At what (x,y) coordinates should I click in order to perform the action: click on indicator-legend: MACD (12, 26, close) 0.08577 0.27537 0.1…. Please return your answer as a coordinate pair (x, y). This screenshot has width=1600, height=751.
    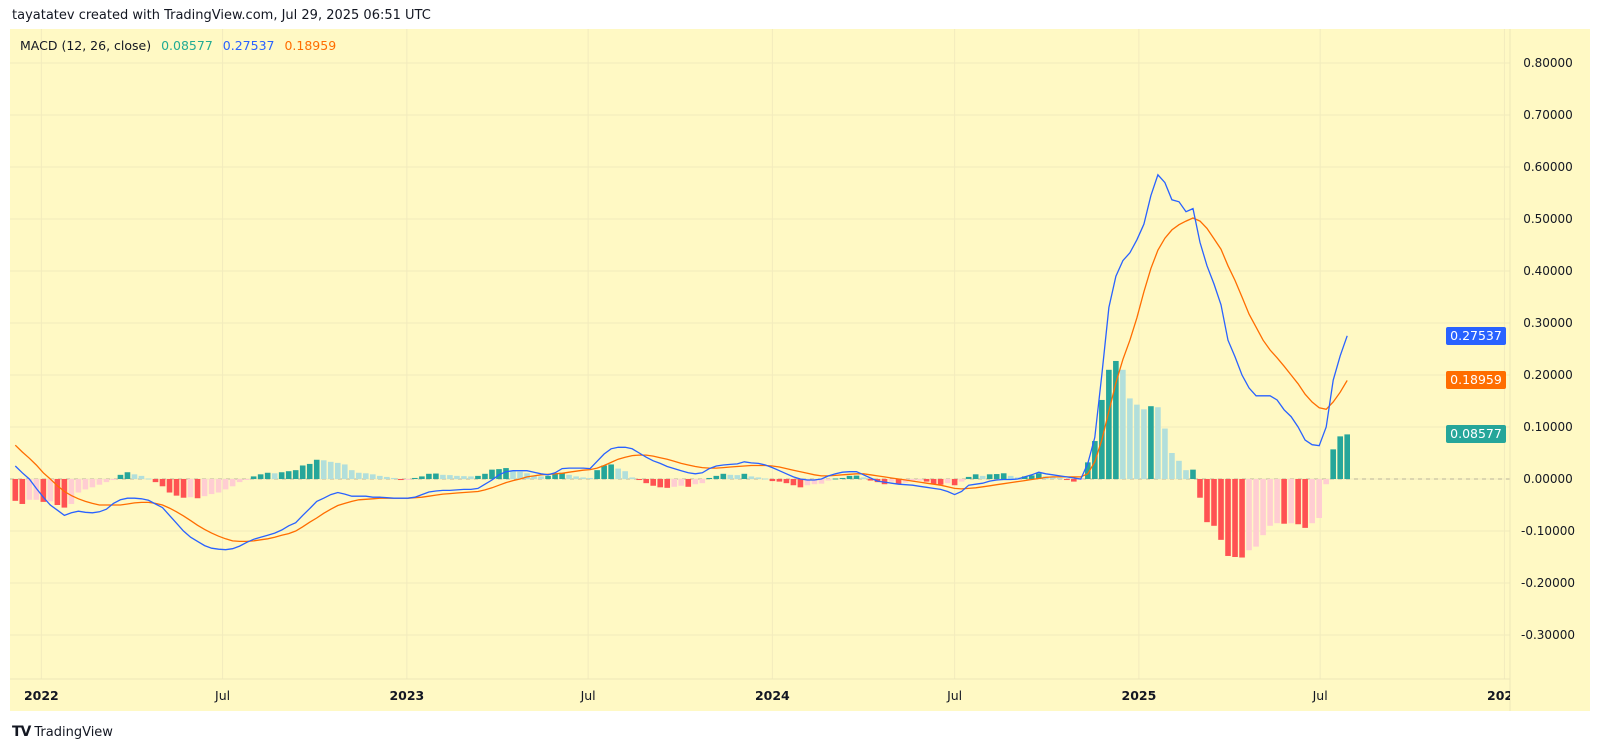
    Looking at the image, I should click on (181, 45).